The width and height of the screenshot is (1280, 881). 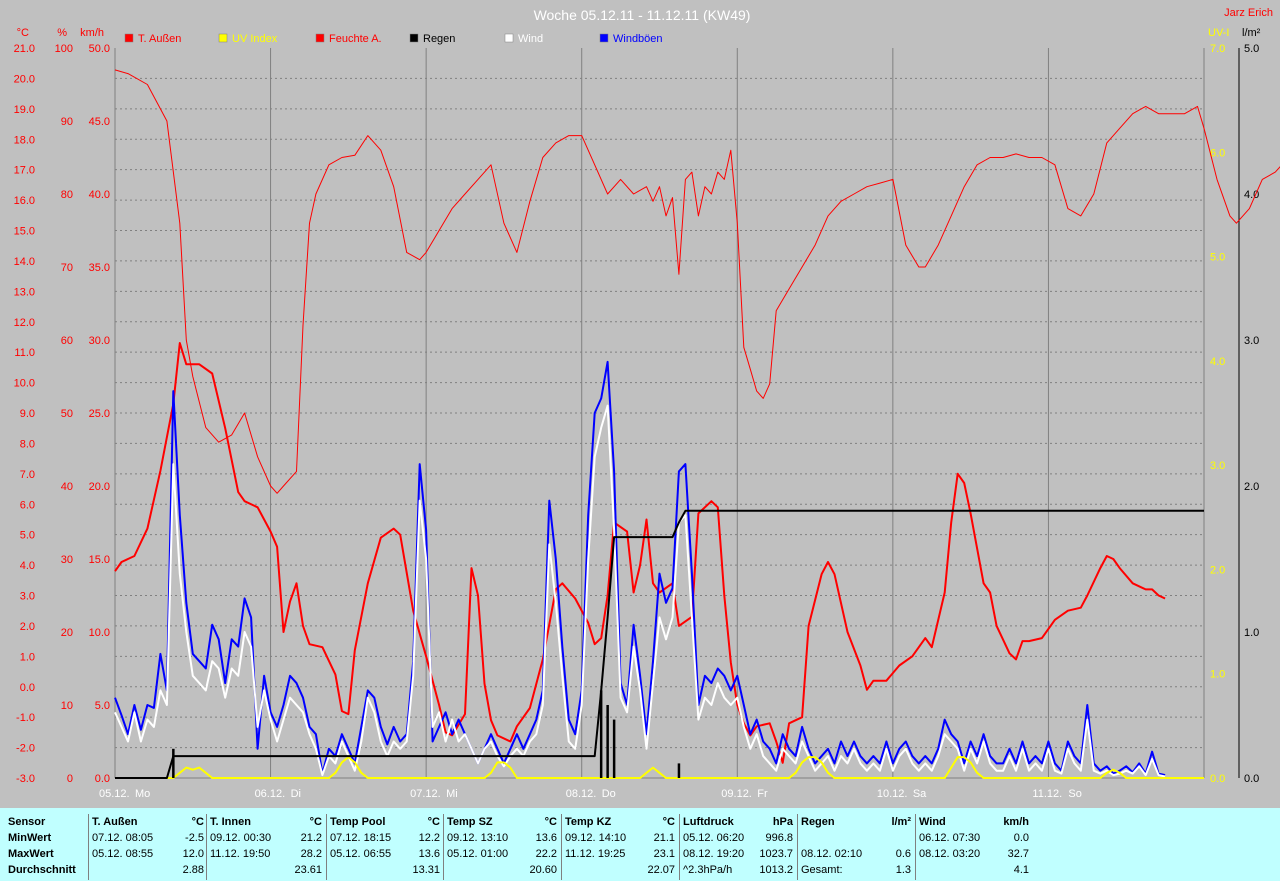 I want to click on legend-label: Regen, so click(x=439, y=39).